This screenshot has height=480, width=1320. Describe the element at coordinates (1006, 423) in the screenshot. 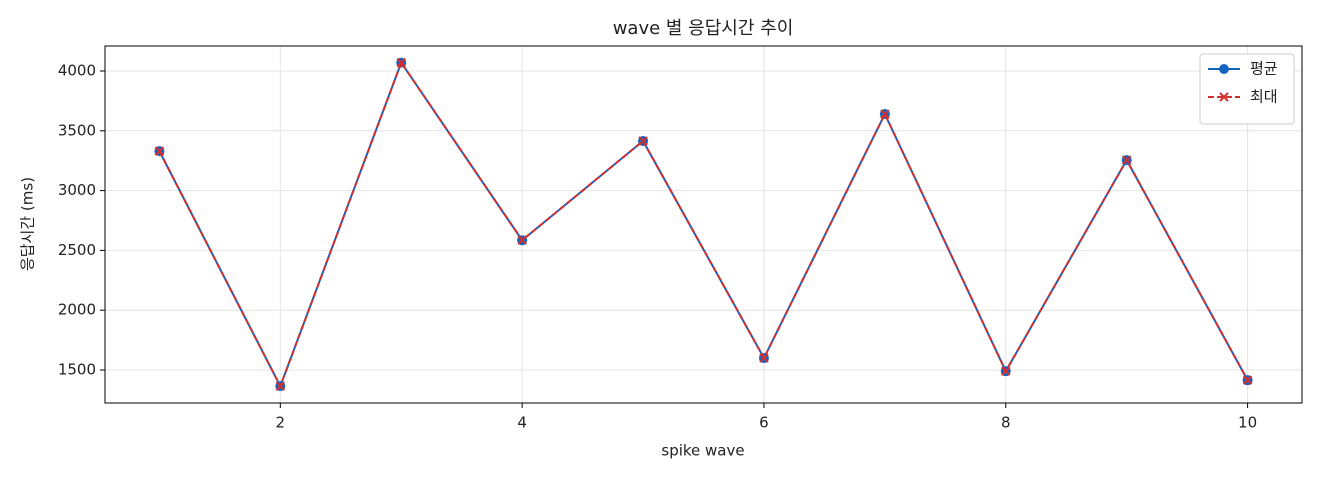

I see `x-tick-label: 8` at that location.